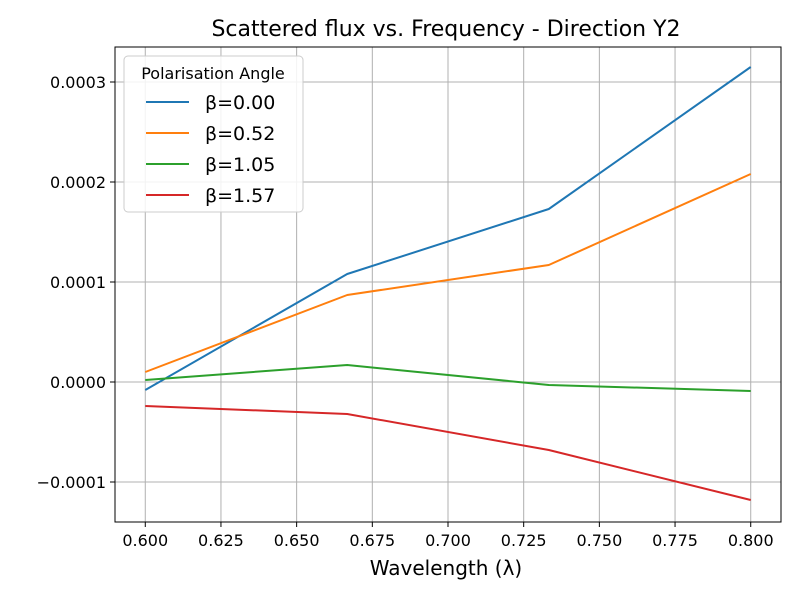 The image size is (800, 600). I want to click on y-tick-label: 0.0003, so click(78, 82).